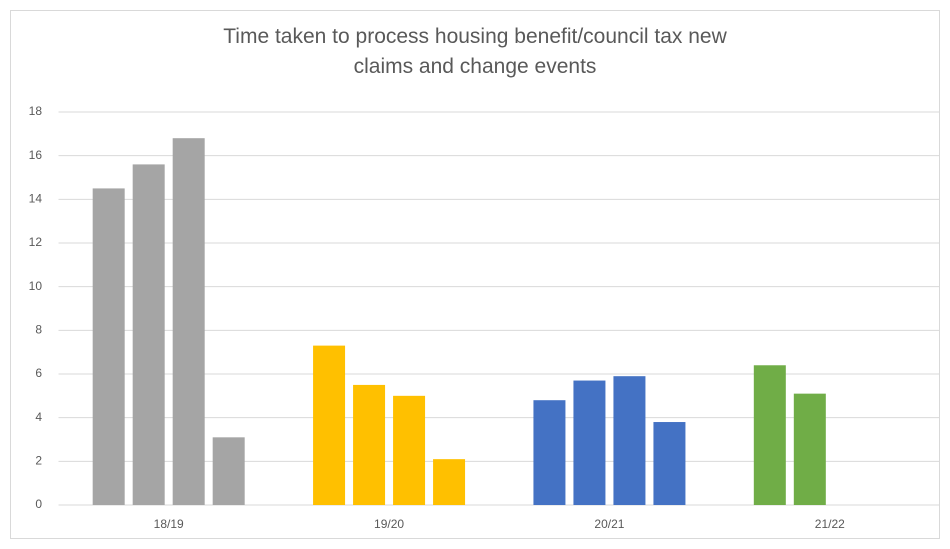 The image size is (950, 549). What do you see at coordinates (38, 417) in the screenshot?
I see `y-tick-label: 4` at bounding box center [38, 417].